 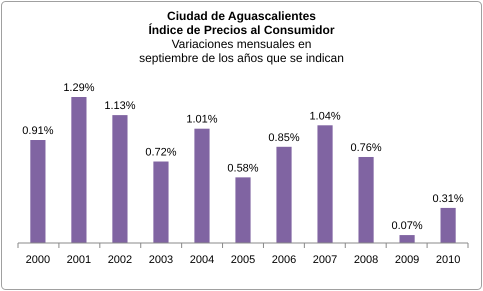 What do you see at coordinates (161, 260) in the screenshot?
I see `x-tick-label: 2003` at bounding box center [161, 260].